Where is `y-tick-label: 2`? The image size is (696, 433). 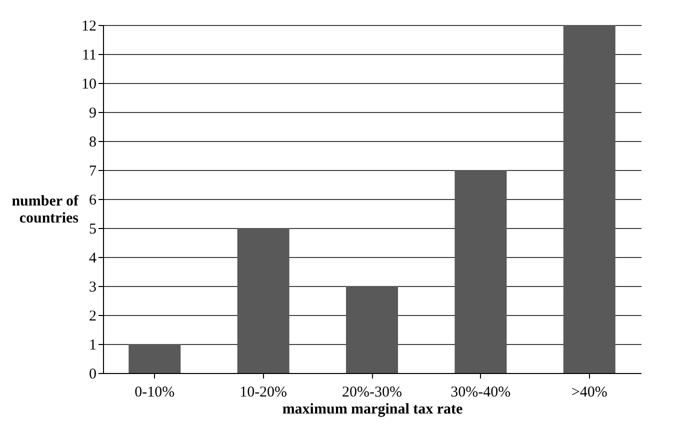 y-tick-label: 2 is located at coordinates (92, 316).